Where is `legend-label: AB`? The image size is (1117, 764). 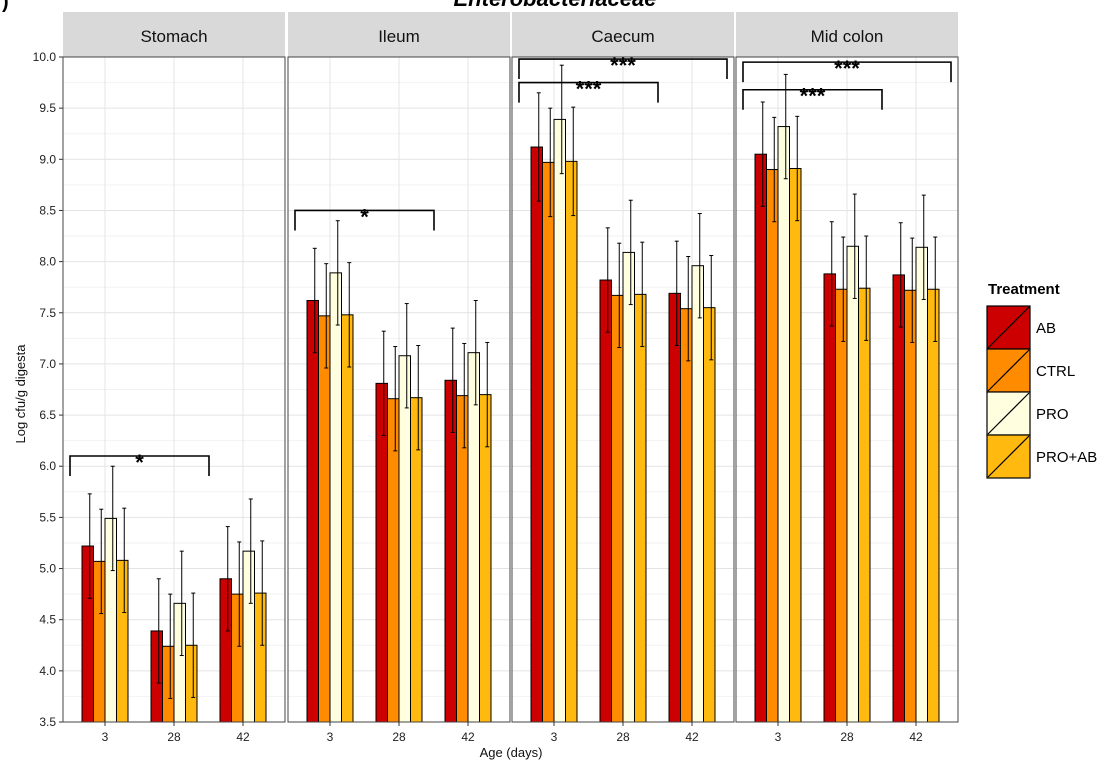 legend-label: AB is located at coordinates (1046, 328).